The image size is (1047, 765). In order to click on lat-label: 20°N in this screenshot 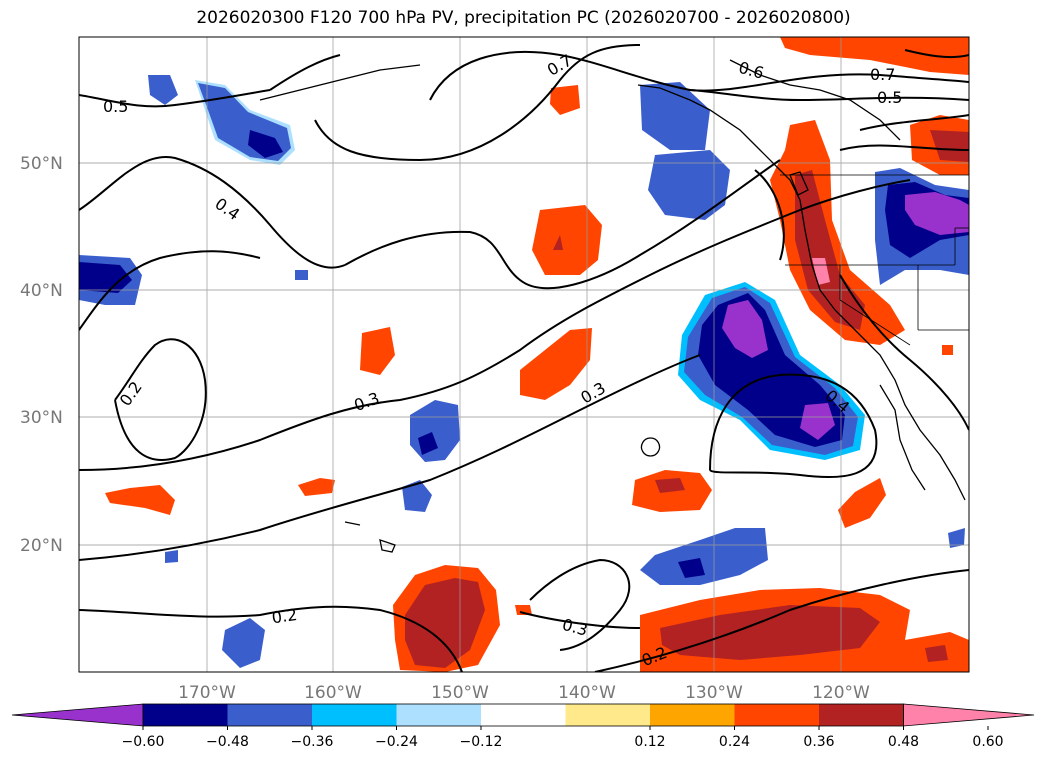, I will do `click(41, 546)`.